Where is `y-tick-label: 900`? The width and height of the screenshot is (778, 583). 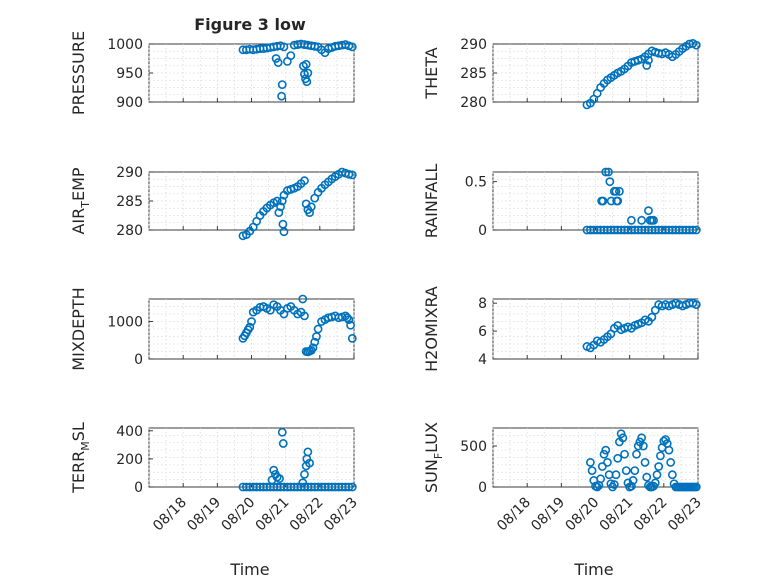 y-tick-label: 900 is located at coordinates (129, 103).